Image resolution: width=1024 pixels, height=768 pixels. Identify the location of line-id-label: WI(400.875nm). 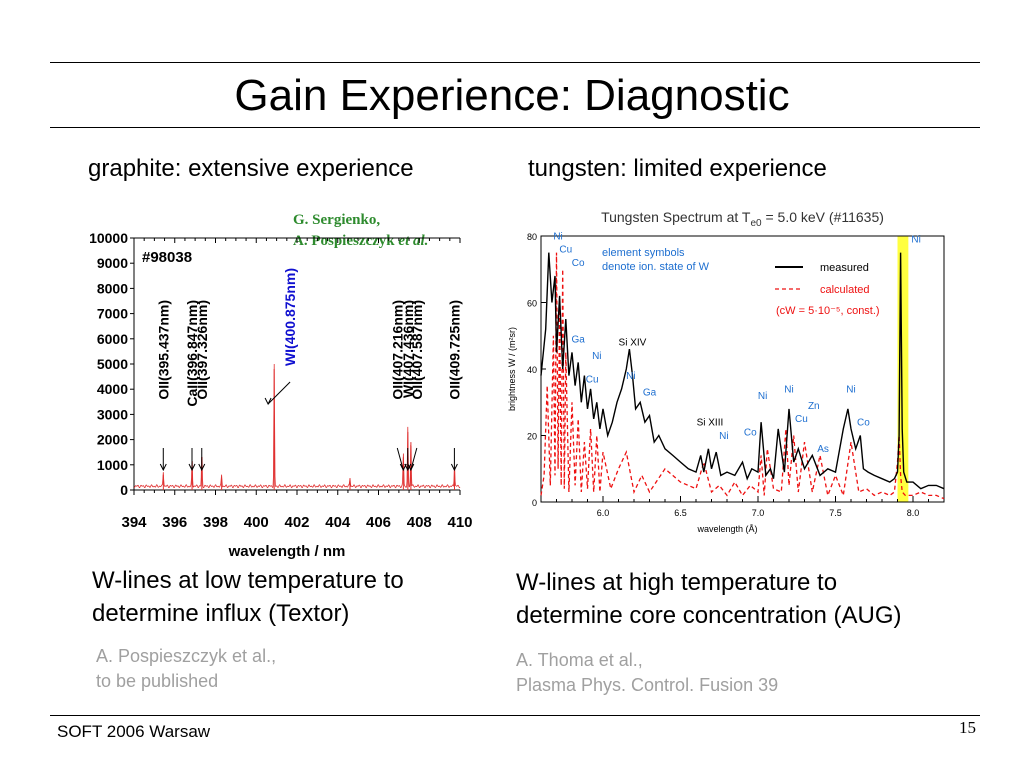
(290, 317).